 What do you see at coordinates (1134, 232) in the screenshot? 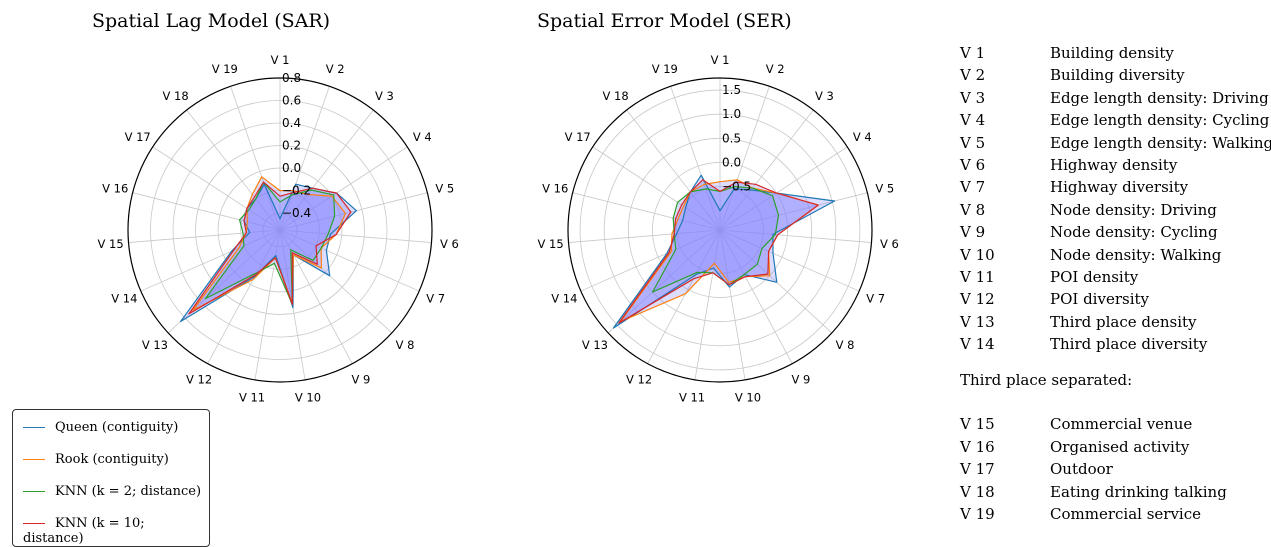
I see `variable-label: Node density: Cycling` at bounding box center [1134, 232].